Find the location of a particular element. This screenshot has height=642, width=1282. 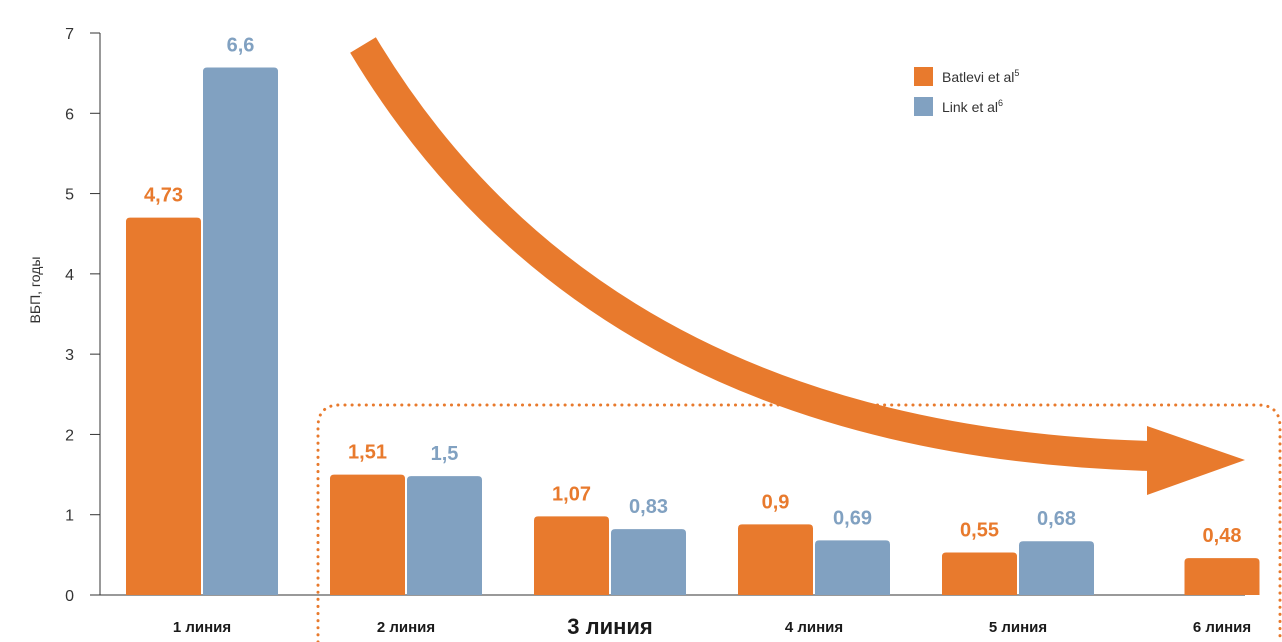

y-tick-label: 7 is located at coordinates (69, 34).